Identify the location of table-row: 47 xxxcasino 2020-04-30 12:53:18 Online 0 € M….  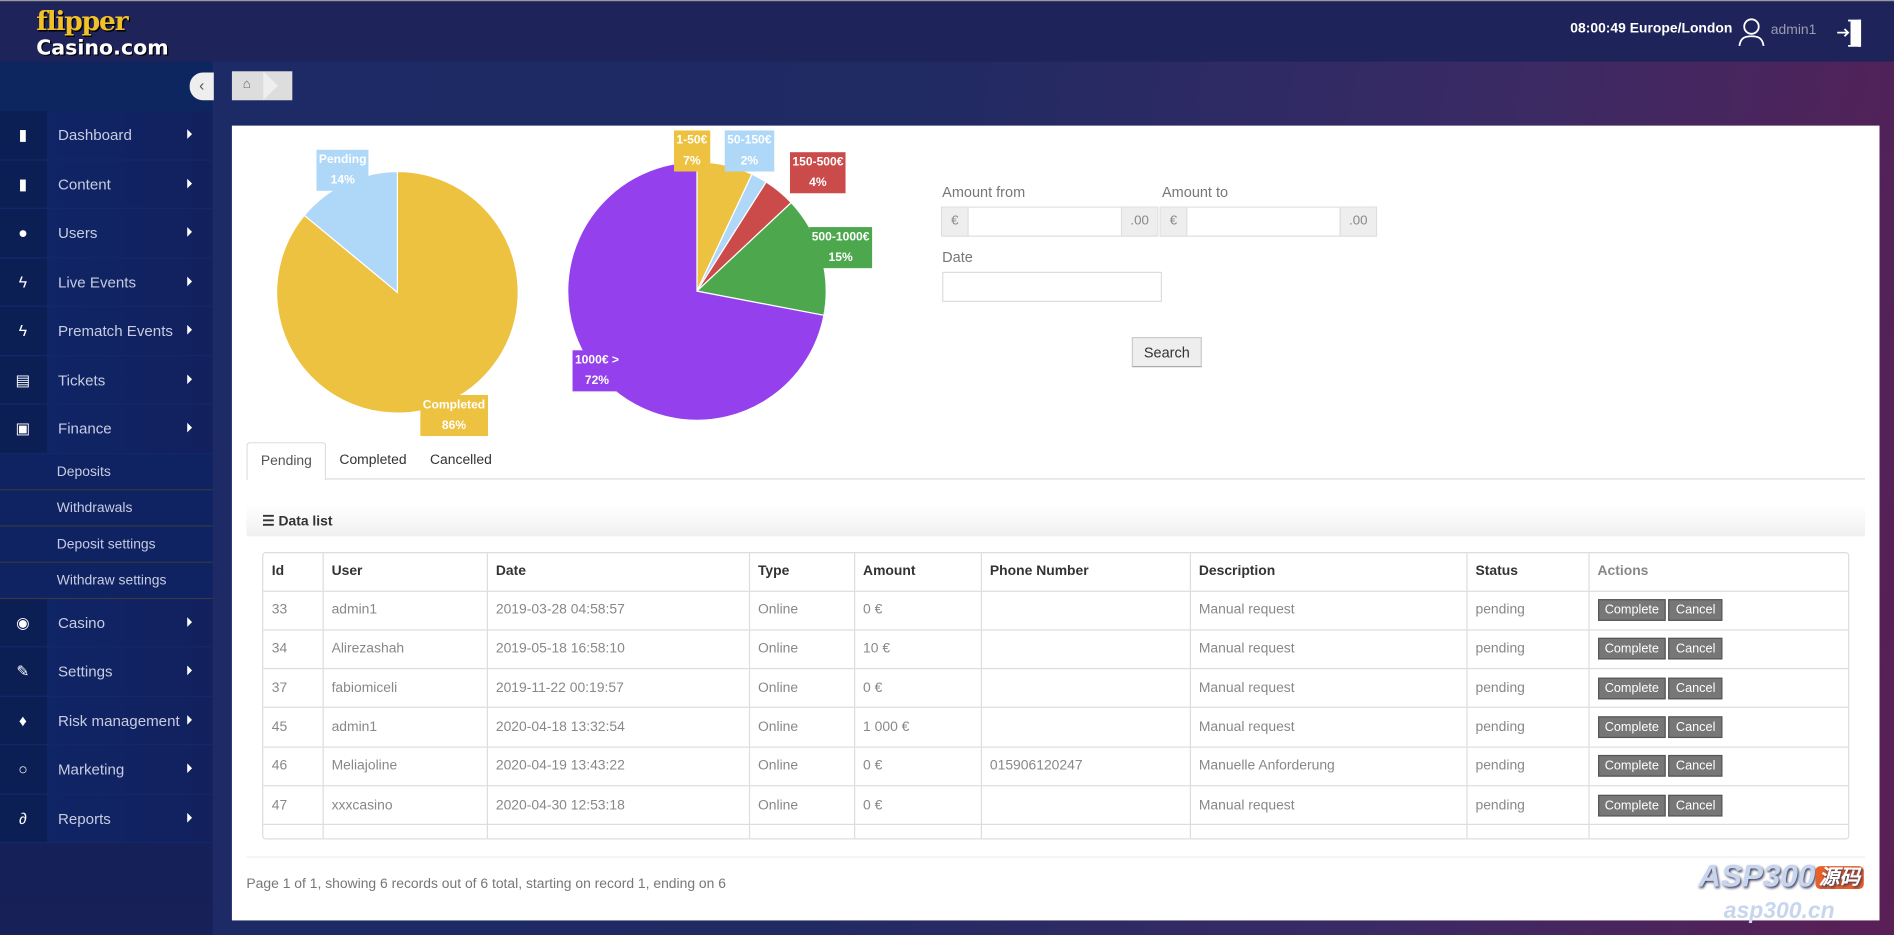
(1056, 805).